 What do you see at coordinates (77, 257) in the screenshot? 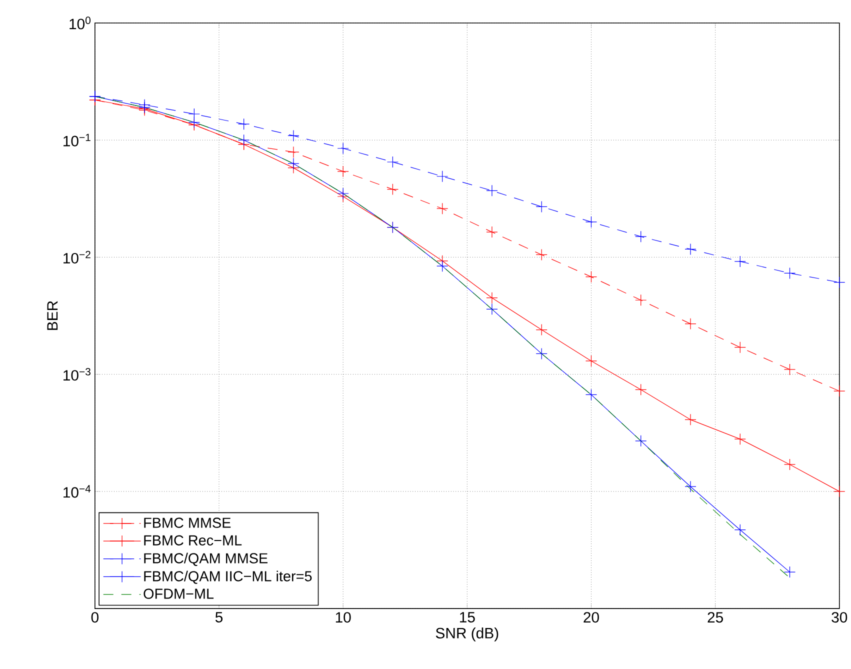
I see `y-tick-label: 10$^{−2}$` at bounding box center [77, 257].